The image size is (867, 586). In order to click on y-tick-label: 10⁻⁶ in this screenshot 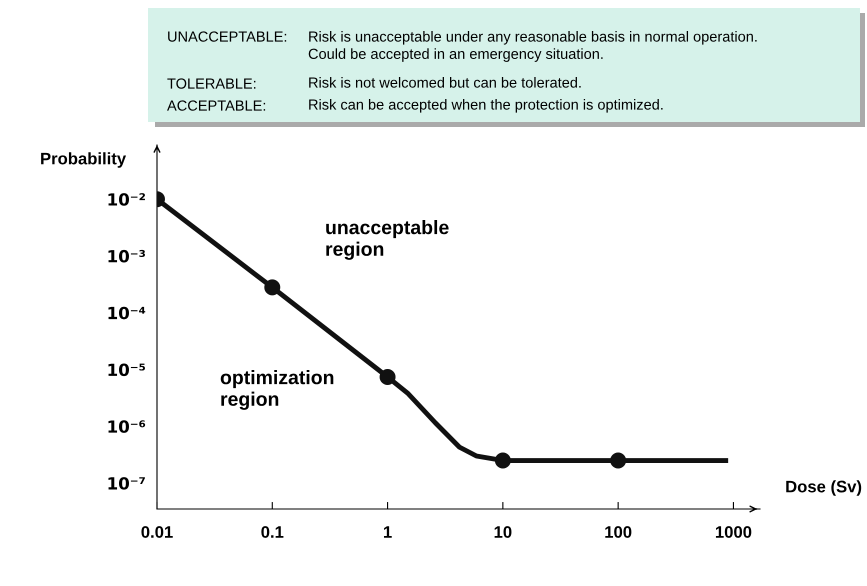, I will do `click(127, 426)`.